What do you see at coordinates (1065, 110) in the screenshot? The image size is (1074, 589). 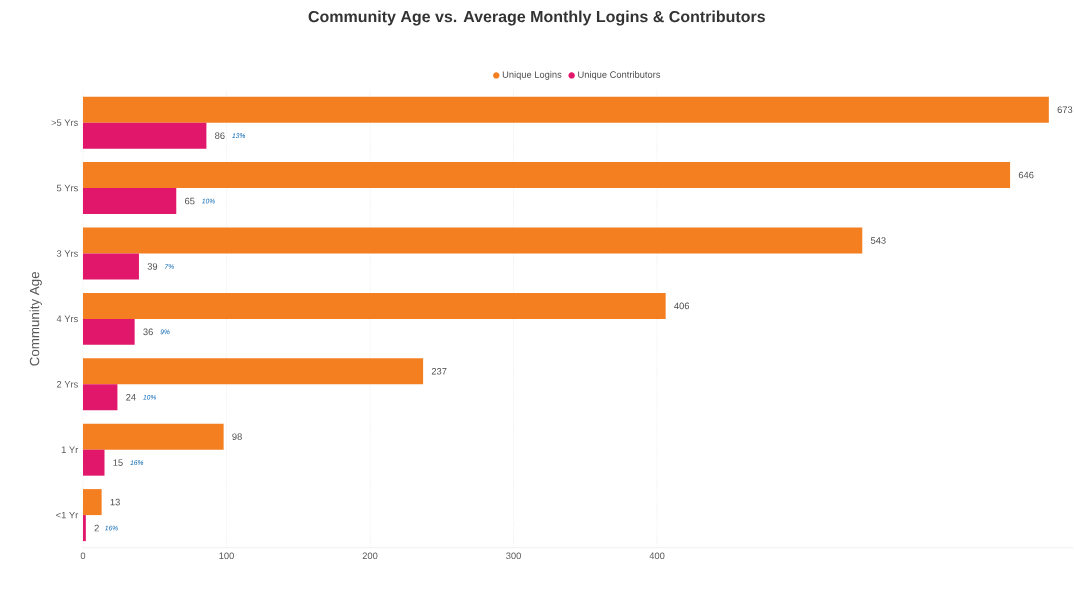 I see `data-label: 673` at bounding box center [1065, 110].